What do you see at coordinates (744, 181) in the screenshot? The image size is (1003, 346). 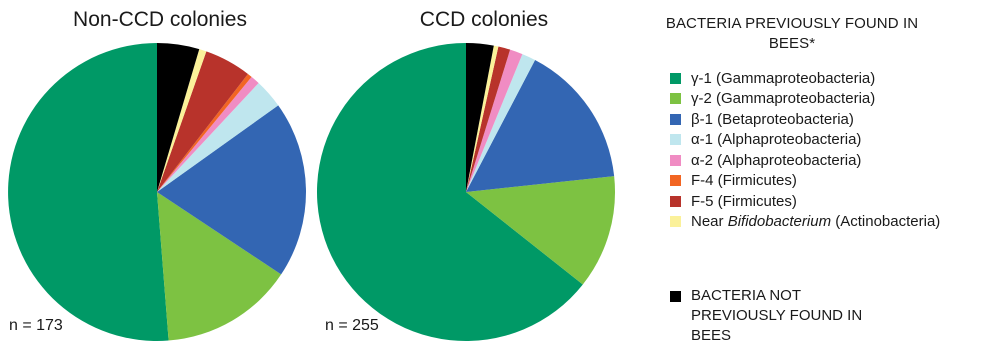 I see `legend-label: F-4 (Firmicutes)` at bounding box center [744, 181].